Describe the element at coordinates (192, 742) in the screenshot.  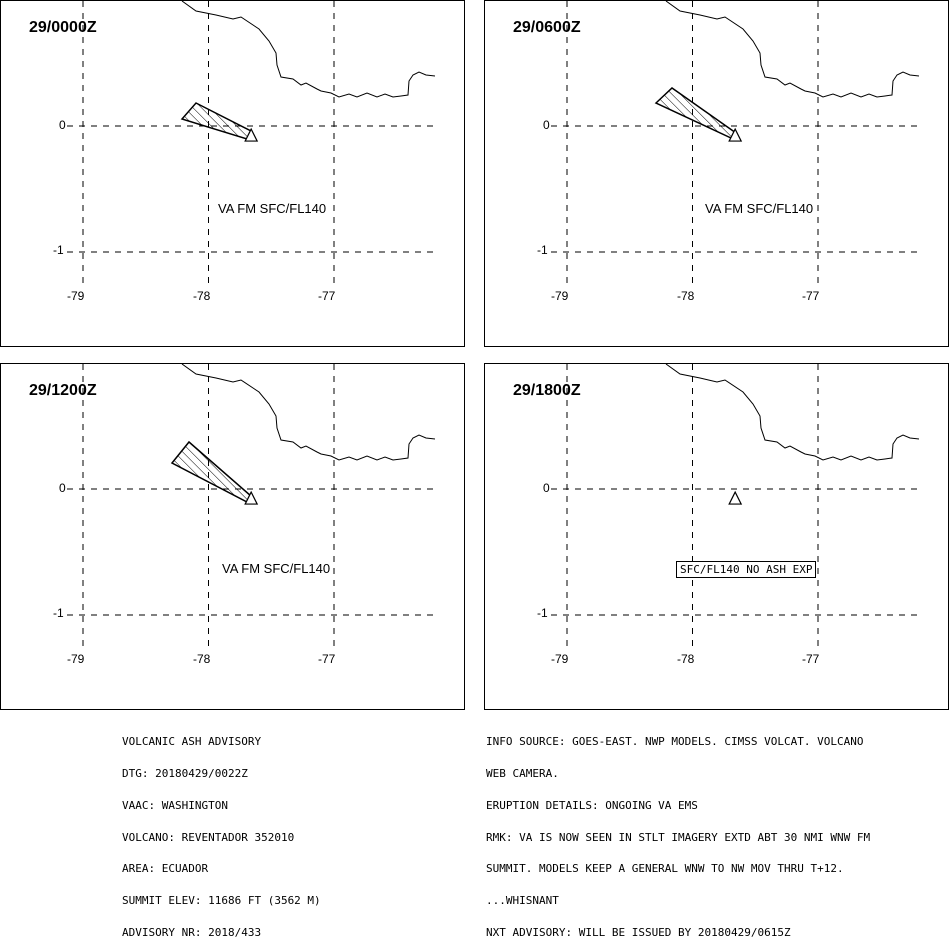
I see `advisory-line: VOLCANIC ASH ADVISORY` at that location.